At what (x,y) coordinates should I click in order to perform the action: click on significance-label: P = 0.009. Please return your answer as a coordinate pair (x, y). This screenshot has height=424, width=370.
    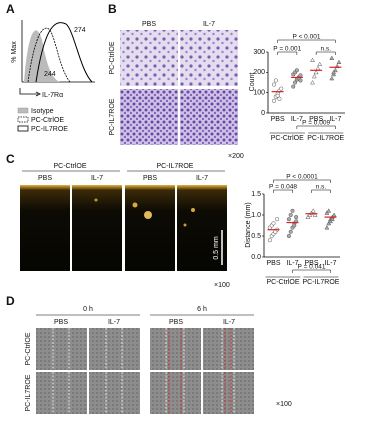
    Looking at the image, I should click on (316, 123).